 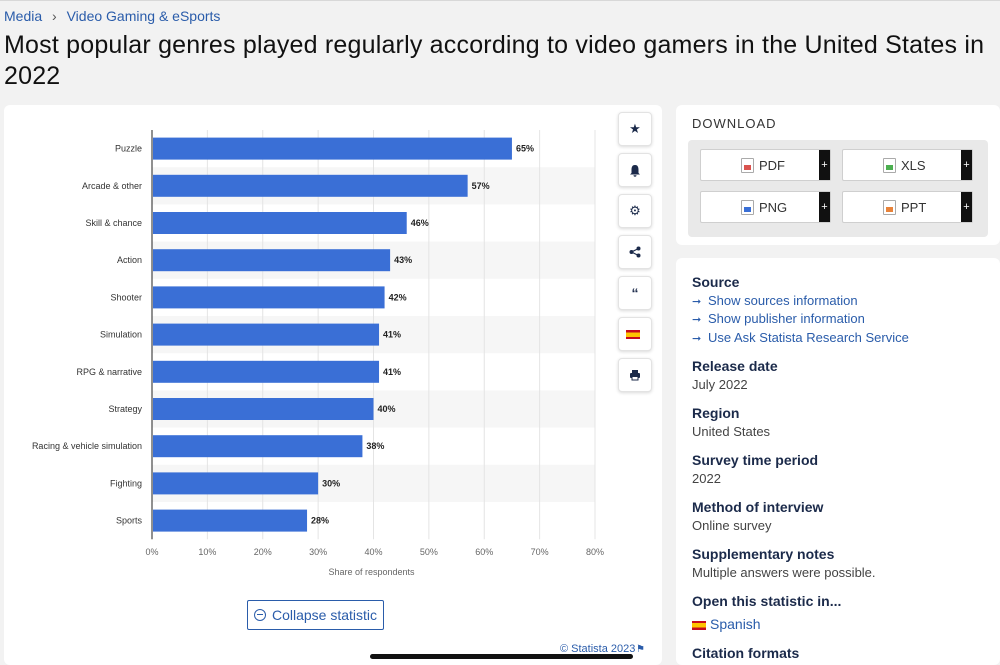 I want to click on region-heading: Region, so click(x=716, y=413).